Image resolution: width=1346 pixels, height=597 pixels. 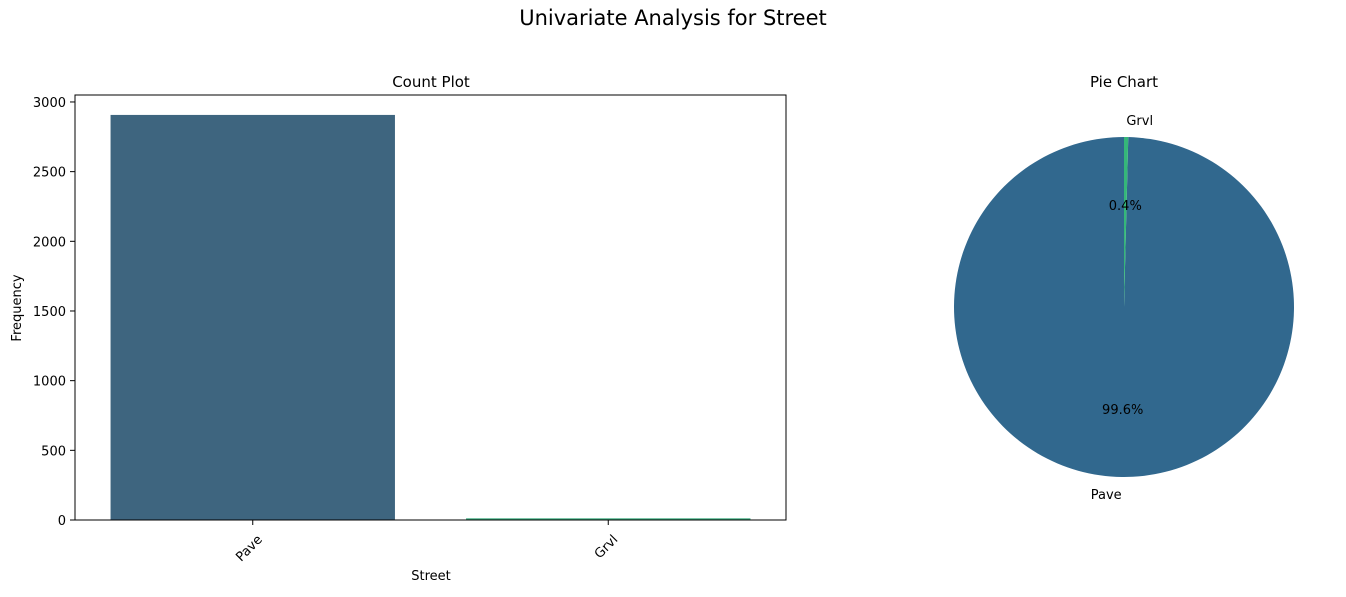 I want to click on y-tick-label: 3000, so click(x=49, y=103).